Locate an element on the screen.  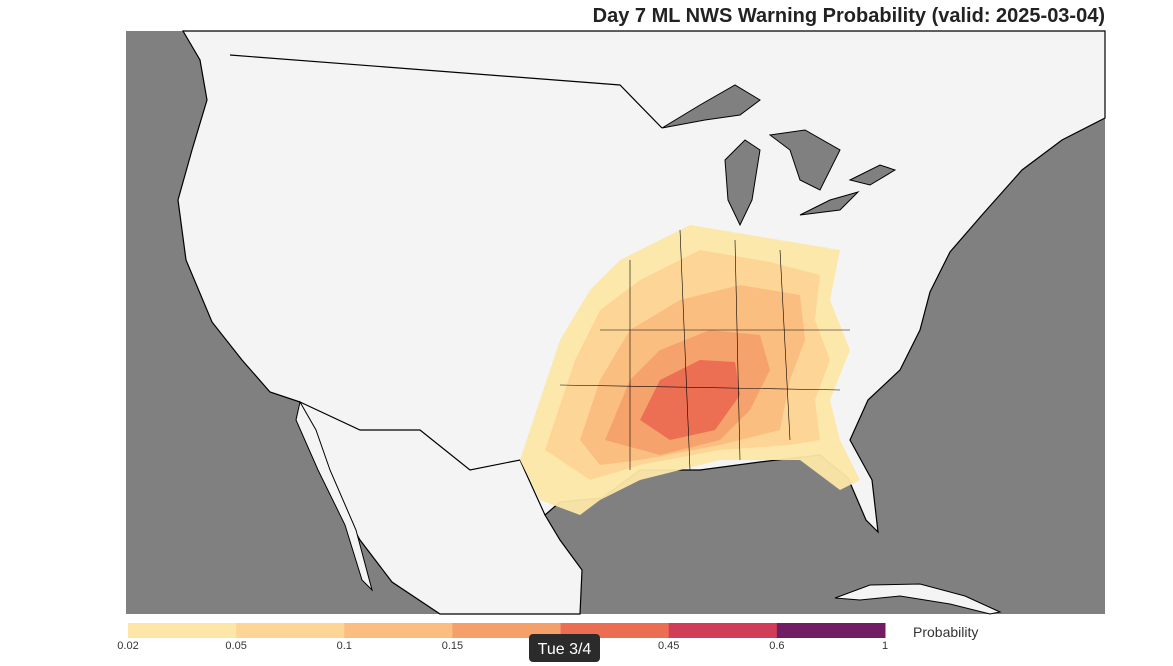
colorbar-tick-label: 0.6 is located at coordinates (776, 646).